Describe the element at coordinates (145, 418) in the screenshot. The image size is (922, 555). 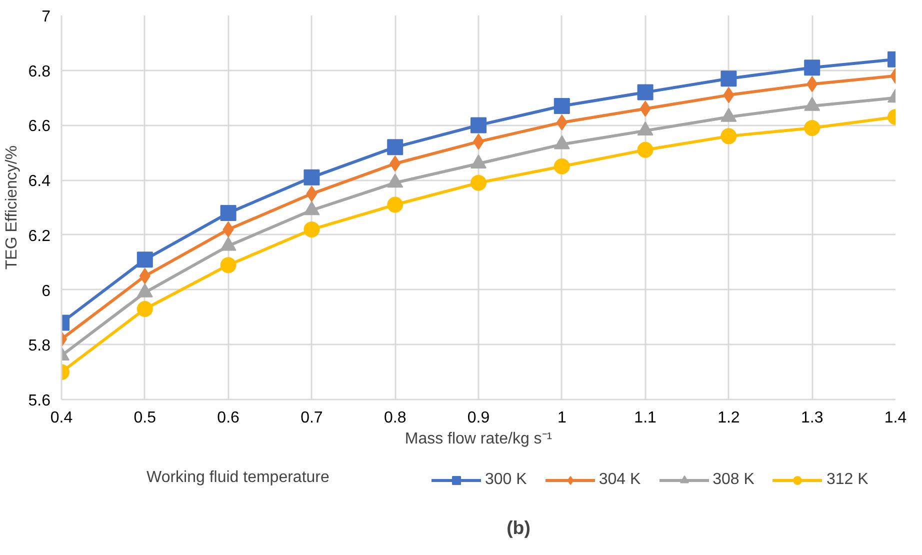
I see `x-tick-label: 0.5` at that location.